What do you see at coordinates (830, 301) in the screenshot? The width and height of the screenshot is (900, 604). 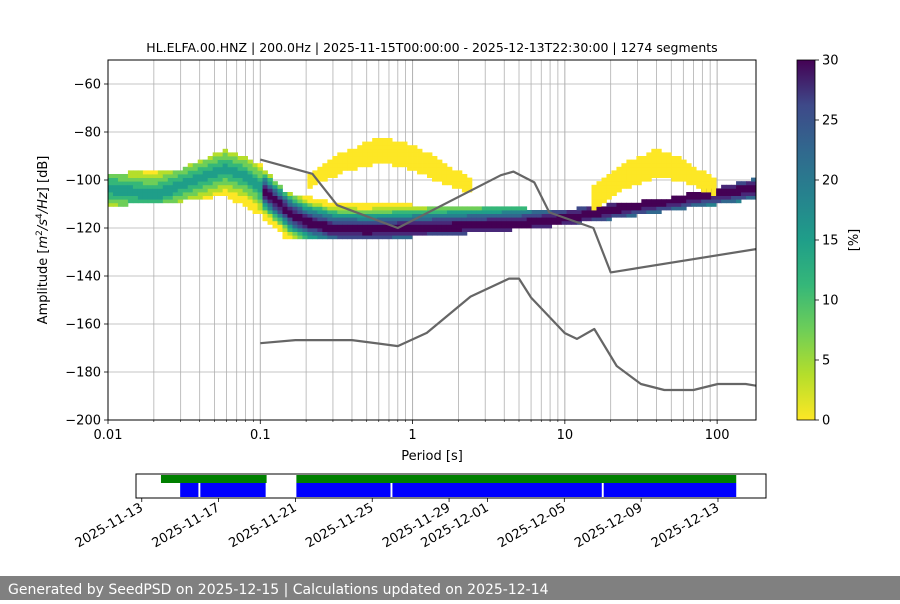 I see `colorbar-tick-label: 10` at bounding box center [830, 301].